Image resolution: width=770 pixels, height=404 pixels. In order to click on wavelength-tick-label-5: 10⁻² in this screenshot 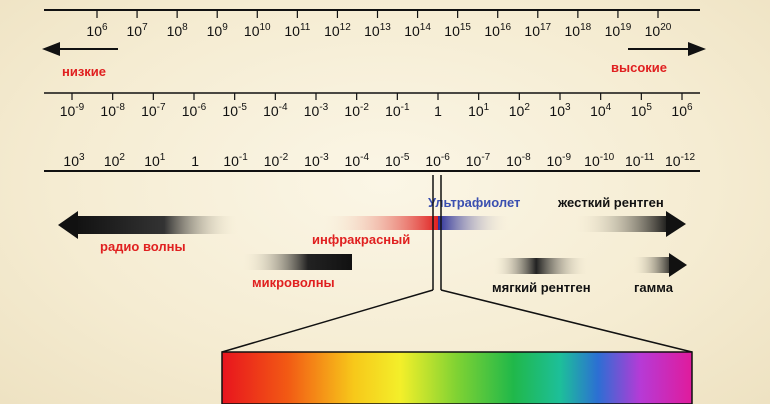, I will do `click(276, 160)`.